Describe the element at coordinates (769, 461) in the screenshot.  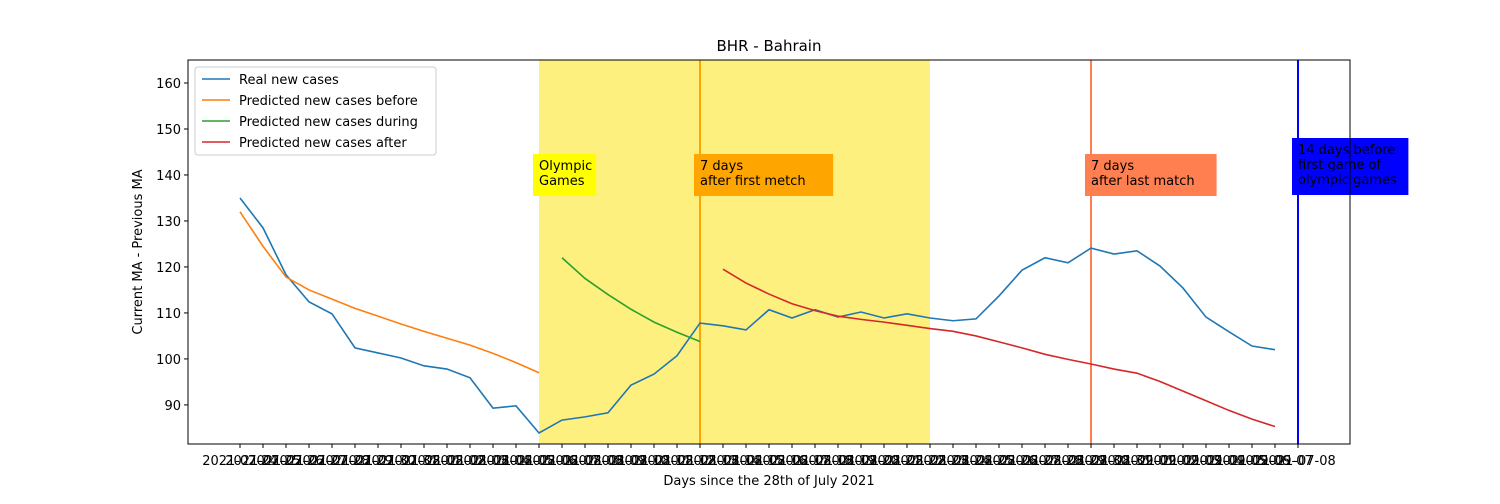
I see `x-tick-label: 2021-08-16` at that location.